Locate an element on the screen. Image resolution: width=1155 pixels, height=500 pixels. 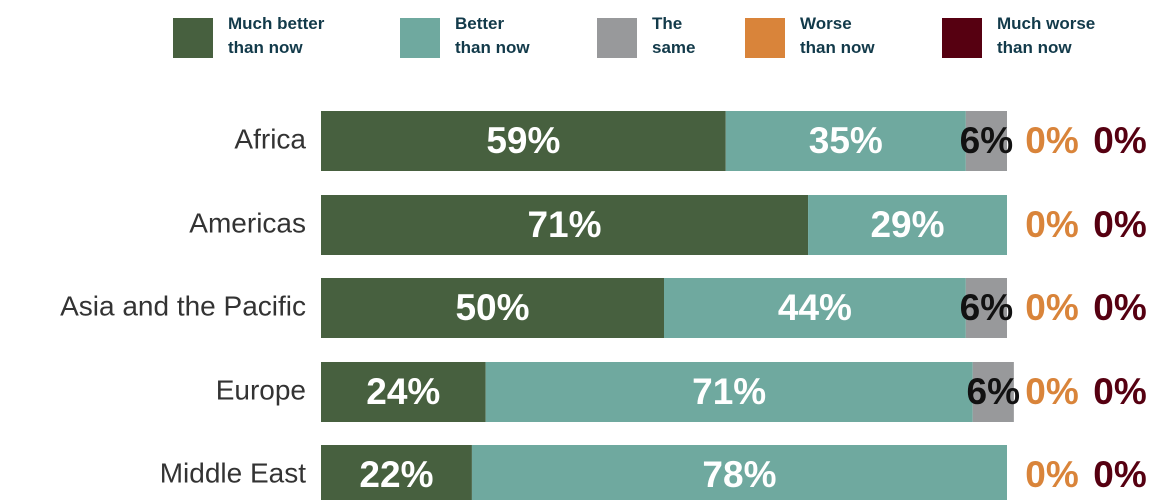
value-label: 59% is located at coordinates (523, 140).